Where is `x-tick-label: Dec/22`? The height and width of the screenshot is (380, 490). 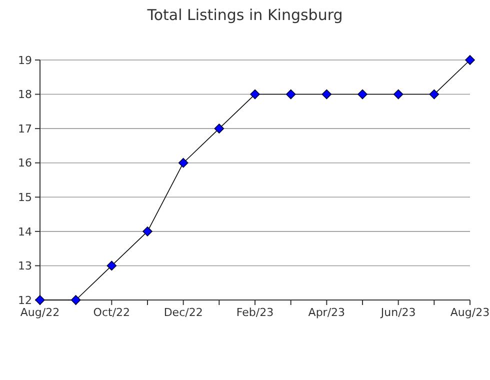
x-tick-label: Dec/22 is located at coordinates (183, 312).